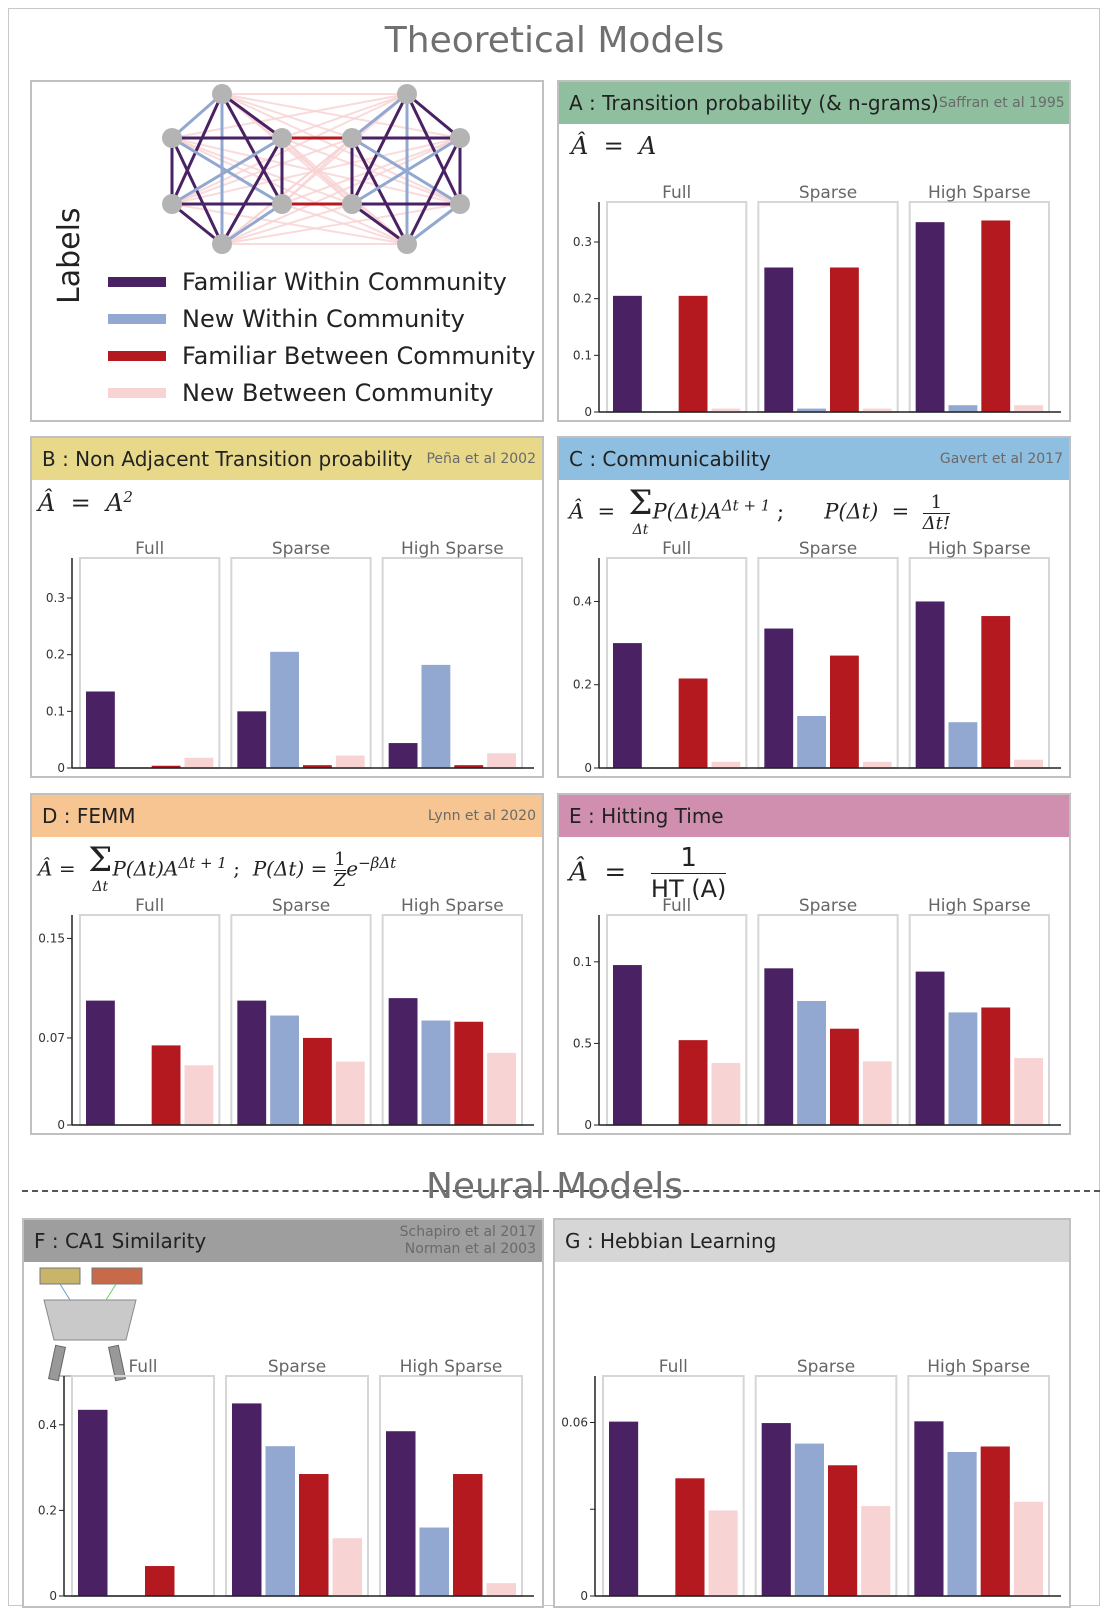  What do you see at coordinates (307, 282) in the screenshot?
I see `legend-item: Familiar Within Community` at bounding box center [307, 282].